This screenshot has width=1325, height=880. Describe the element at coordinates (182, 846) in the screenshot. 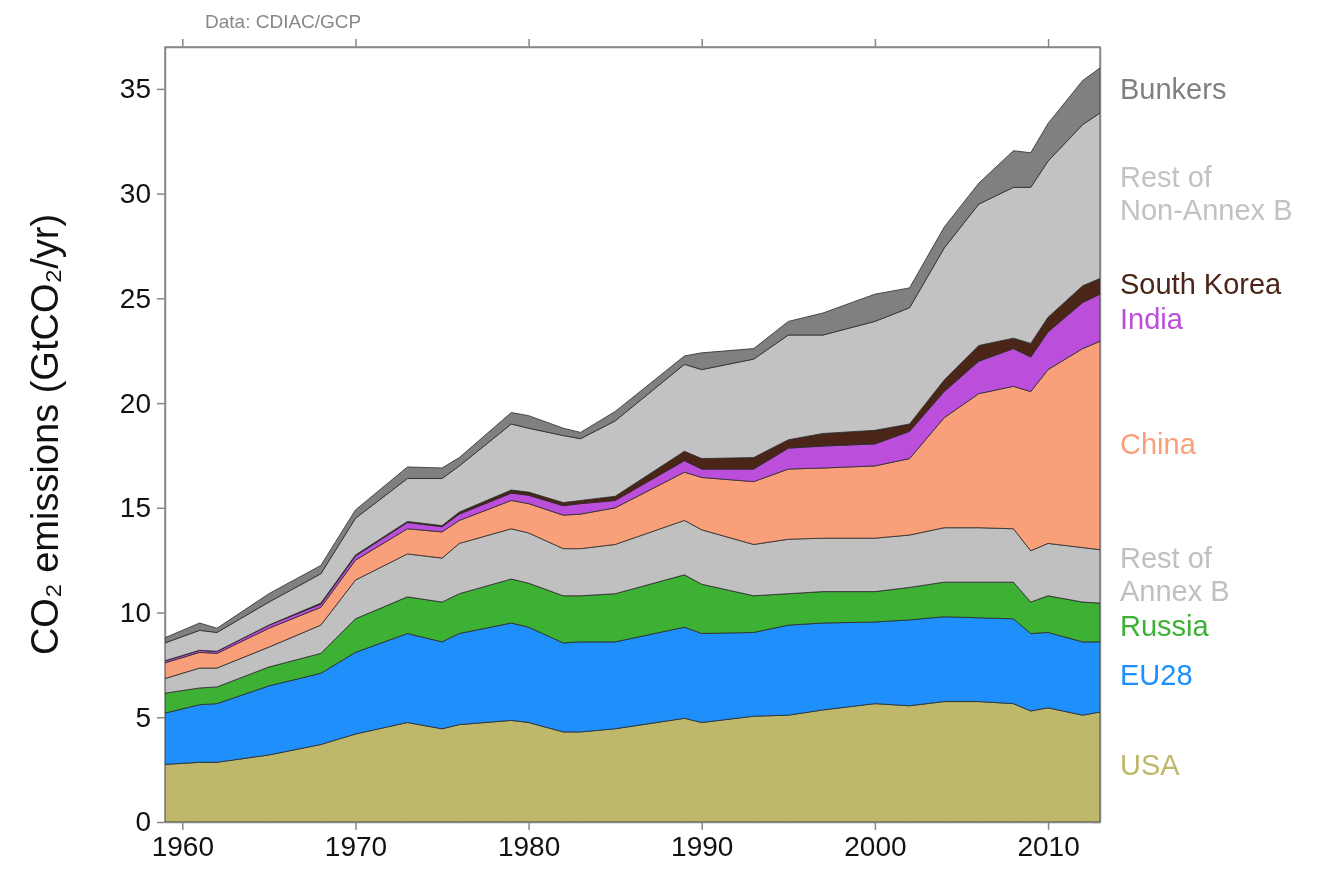

I see `x-tick-label: 1960` at that location.